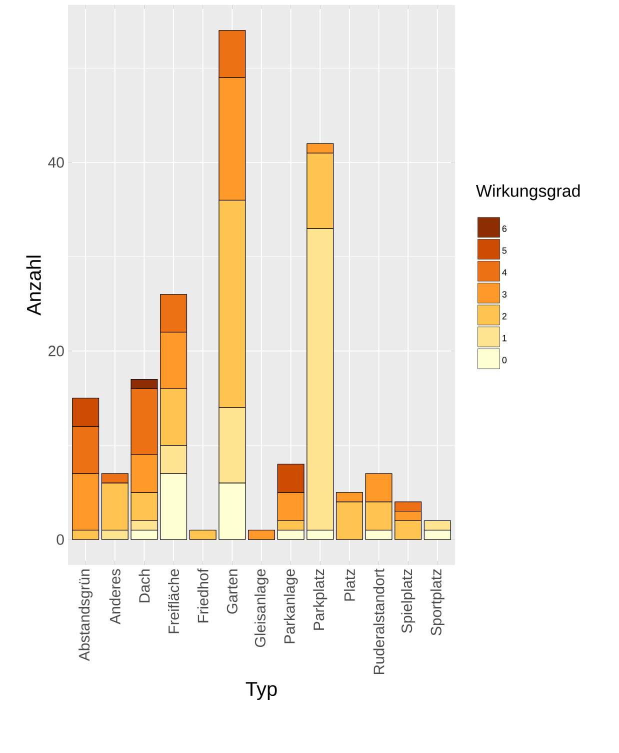 The height and width of the screenshot is (753, 619). Describe the element at coordinates (504, 229) in the screenshot. I see `legend-label: 6` at that location.